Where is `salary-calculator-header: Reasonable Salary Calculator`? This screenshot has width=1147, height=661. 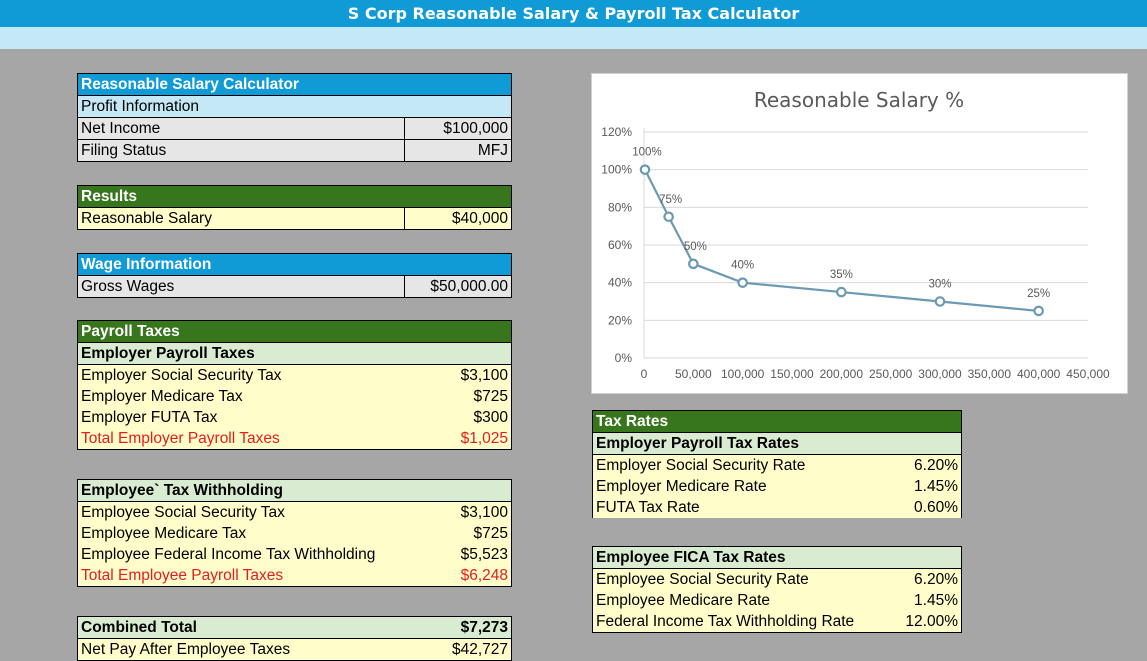 salary-calculator-header: Reasonable Salary Calculator is located at coordinates (294, 84).